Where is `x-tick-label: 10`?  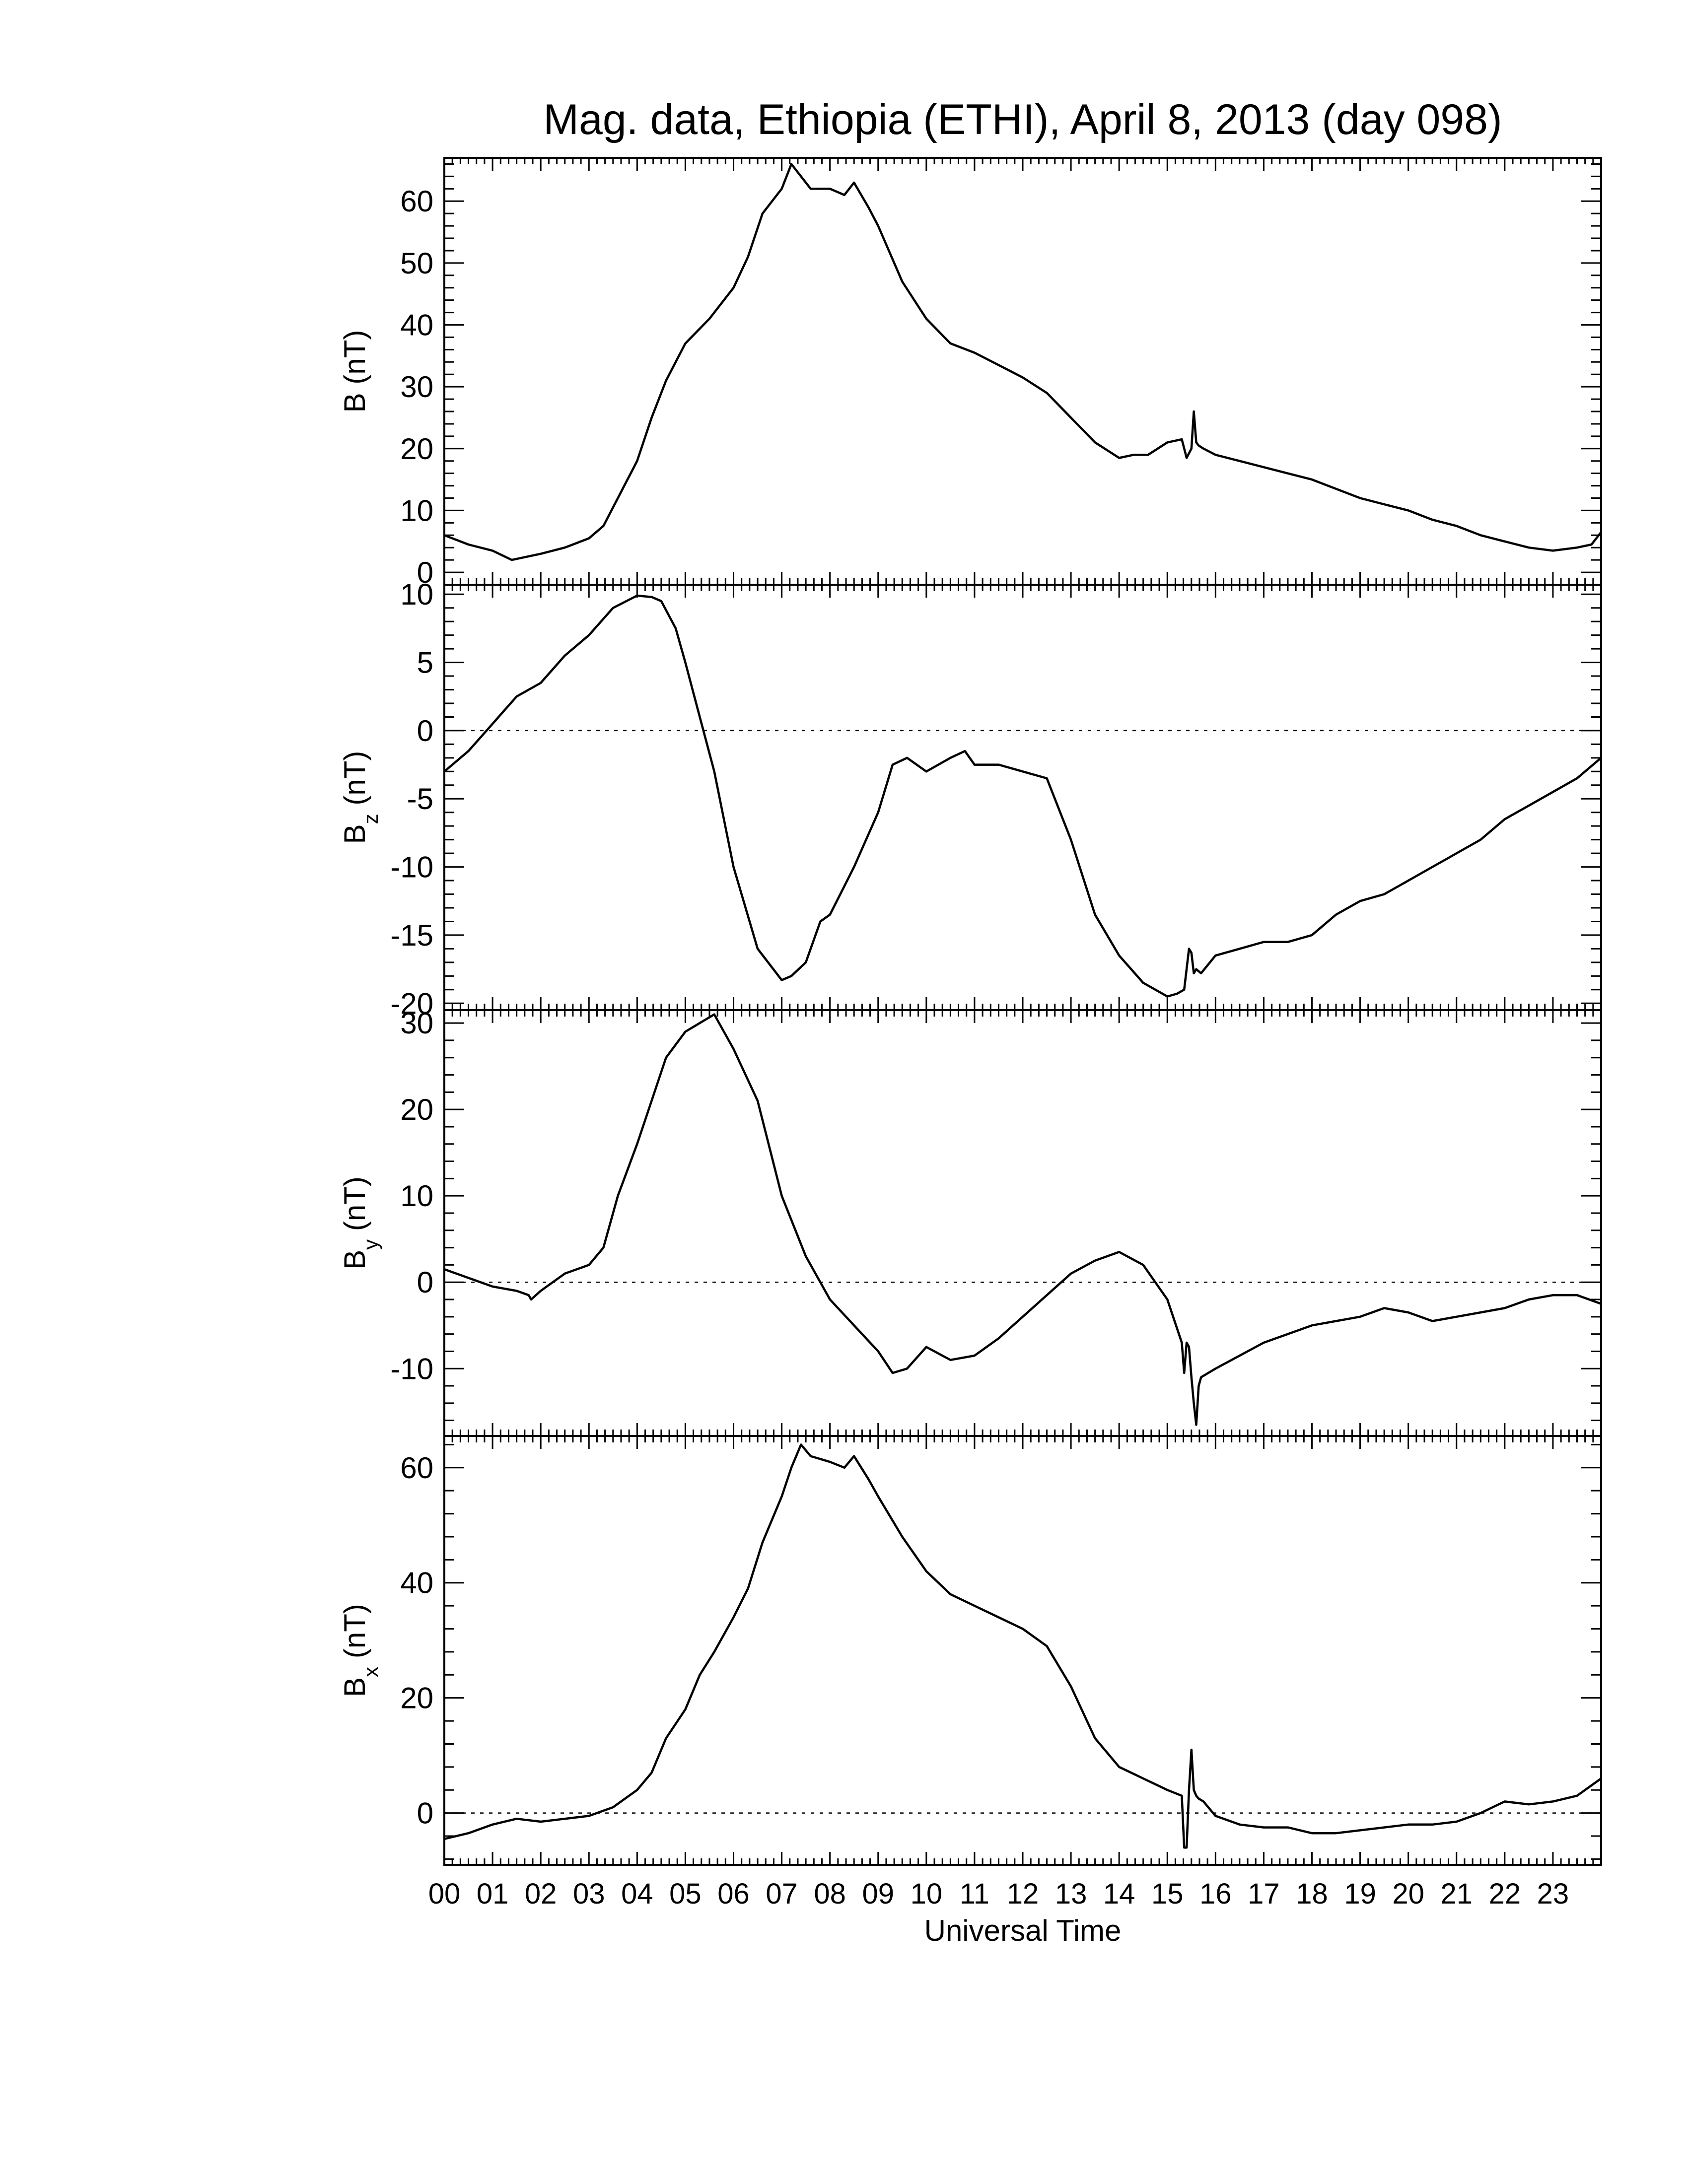 x-tick-label: 10 is located at coordinates (927, 1894).